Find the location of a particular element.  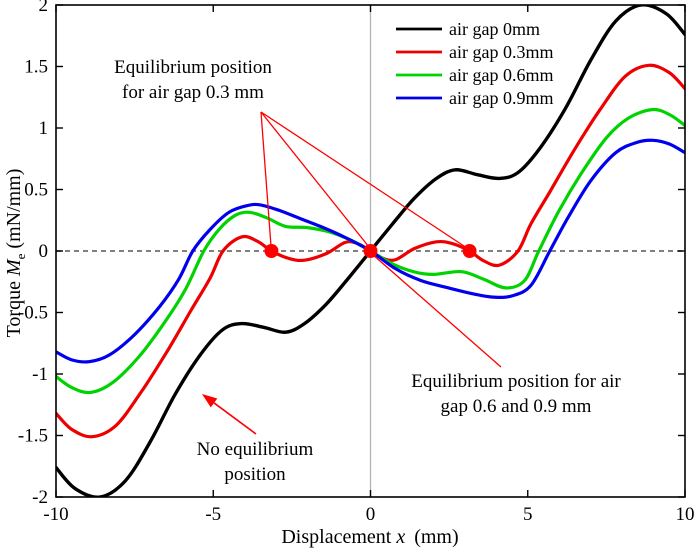

y-tick-label: 1.5 is located at coordinates (36, 67).